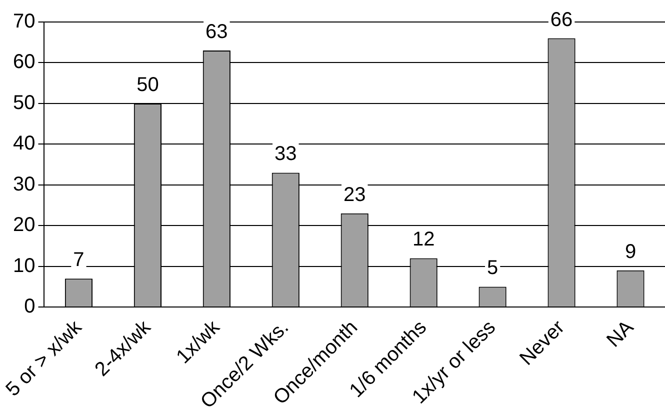 Image resolution: width=665 pixels, height=417 pixels. I want to click on y-tick-label: 50, so click(24, 103).